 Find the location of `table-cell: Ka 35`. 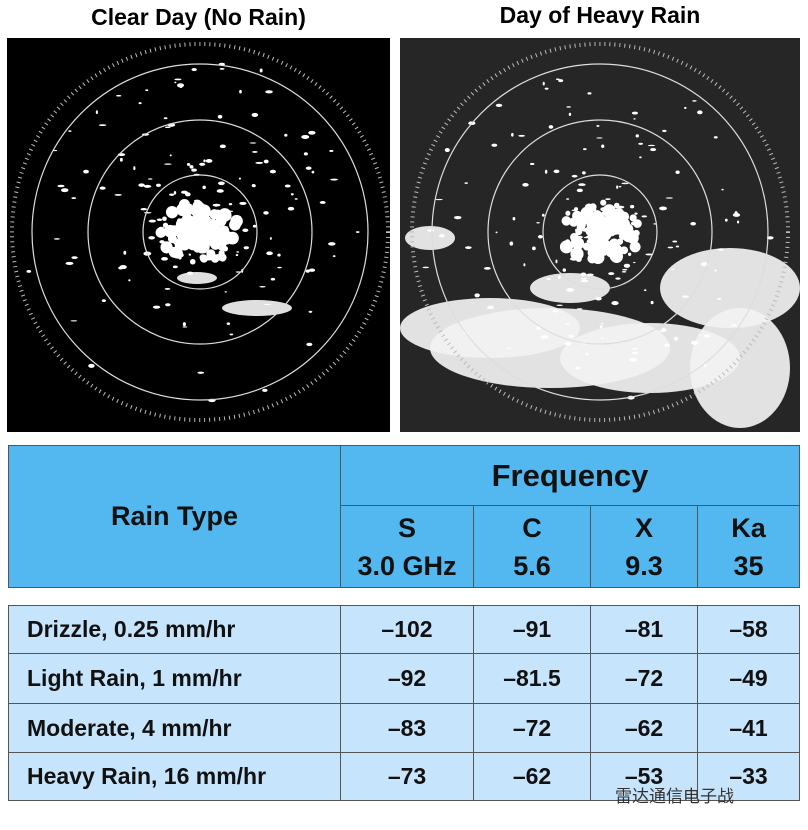

table-cell: Ka 35 is located at coordinates (748, 546).